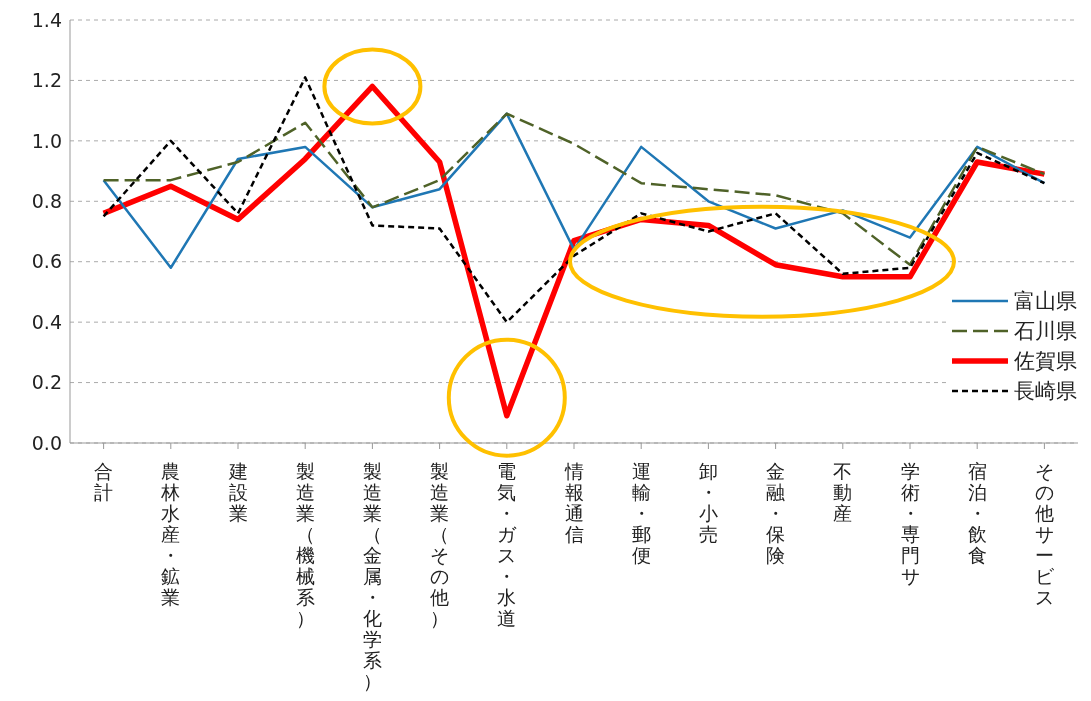  Describe the element at coordinates (1045, 332) in the screenshot. I see `legend-label: 石川県` at that location.